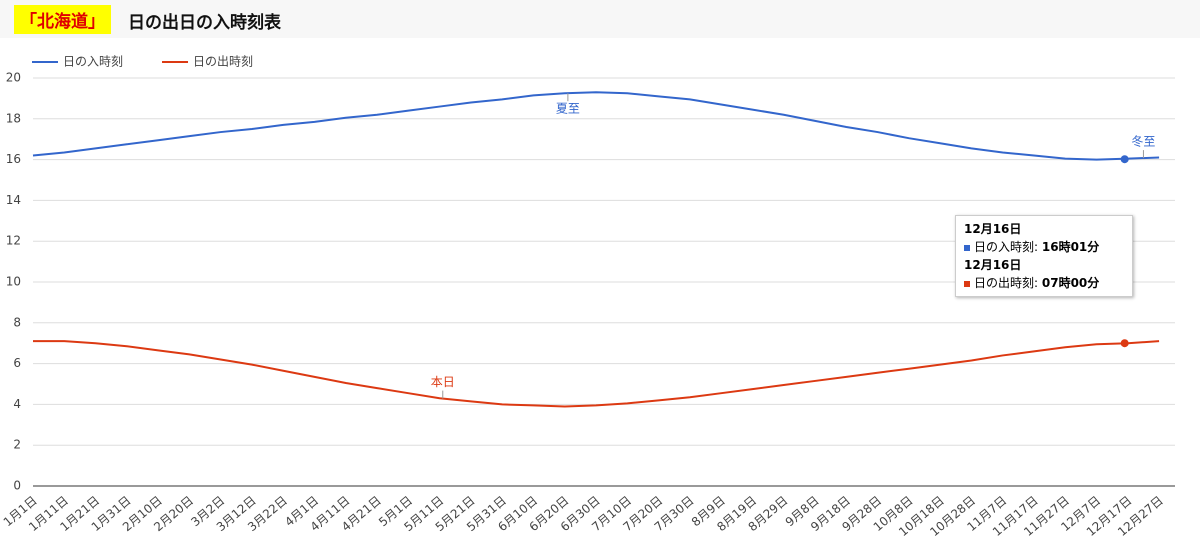 Image resolution: width=1200 pixels, height=537 pixels. Describe the element at coordinates (17, 486) in the screenshot. I see `y-tick-label: 0` at that location.